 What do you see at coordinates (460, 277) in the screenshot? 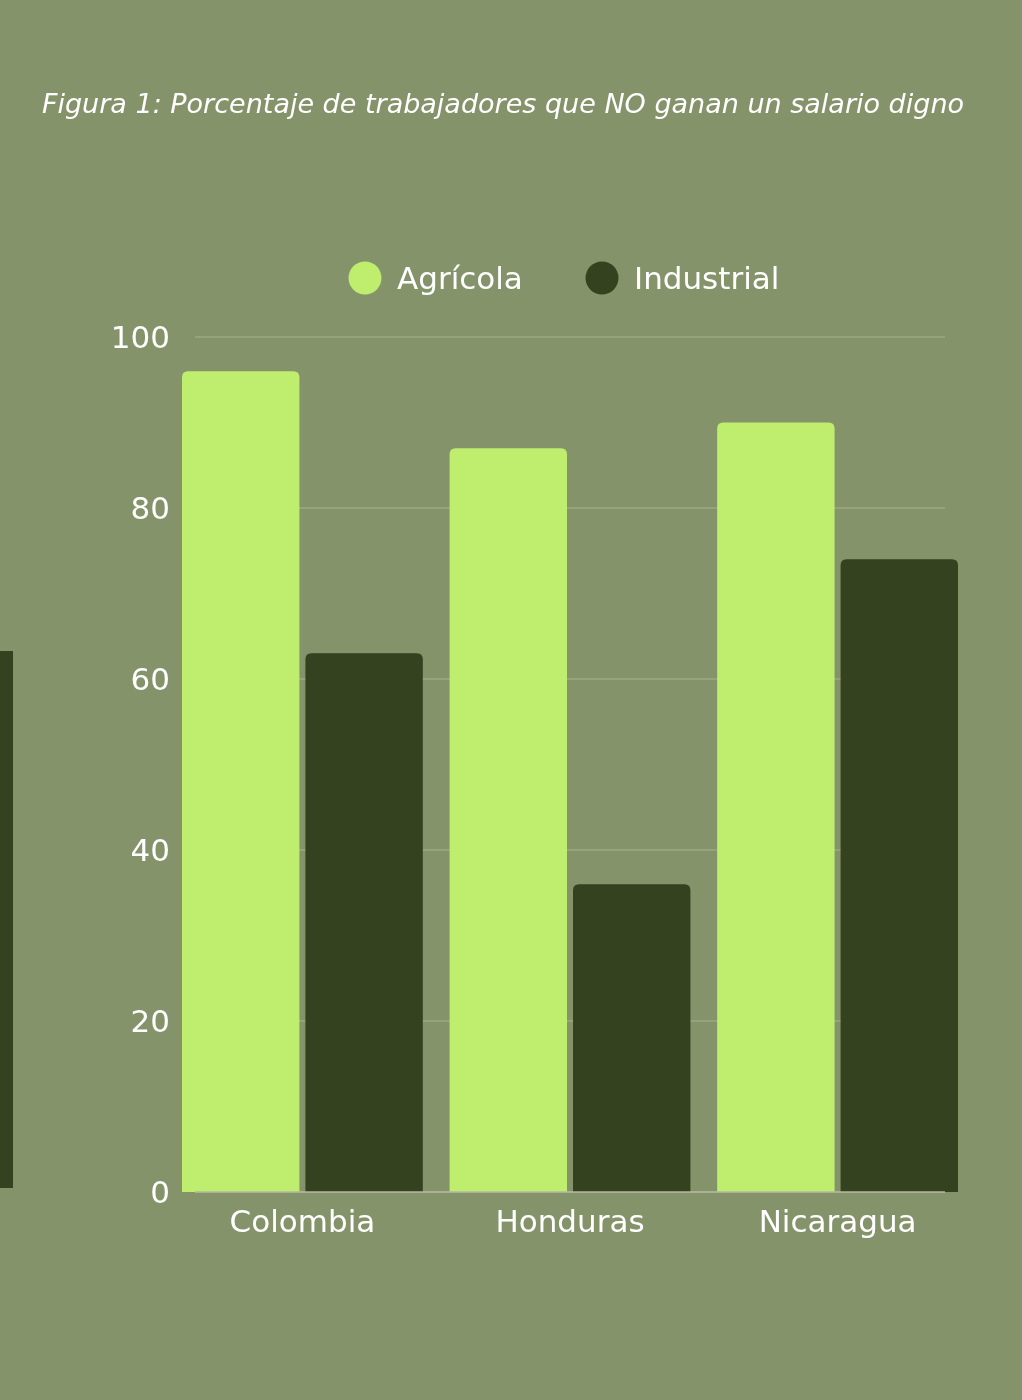
I see `legend-label: Agrícola` at bounding box center [460, 277].